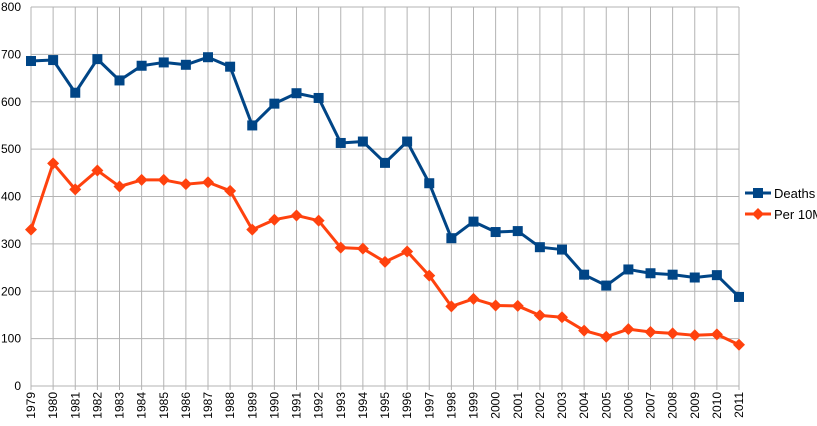  I want to click on x-tick-label: 1993, so click(341, 405).